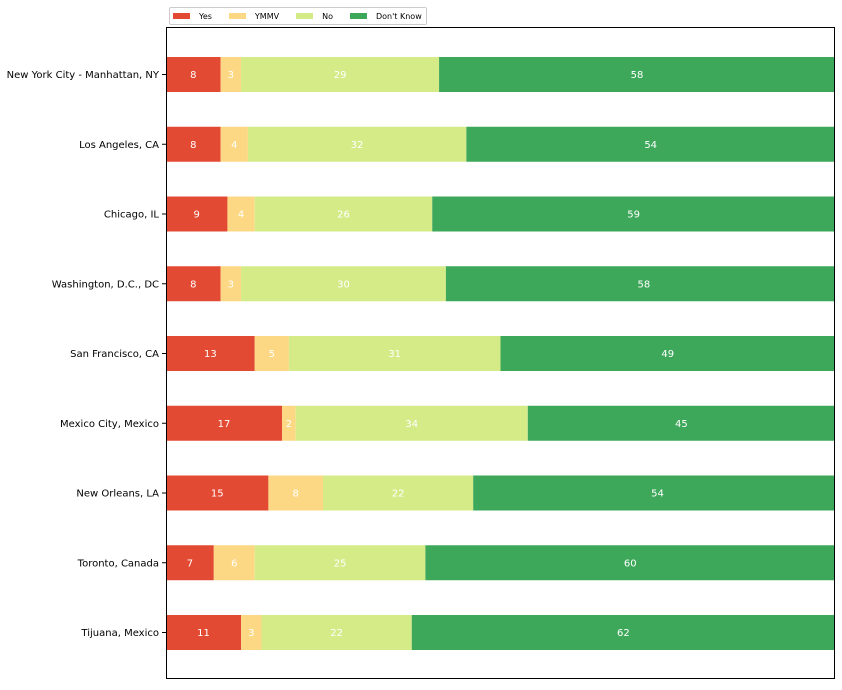  I want to click on bar-label-no-chicago-il: 26, so click(343, 215).